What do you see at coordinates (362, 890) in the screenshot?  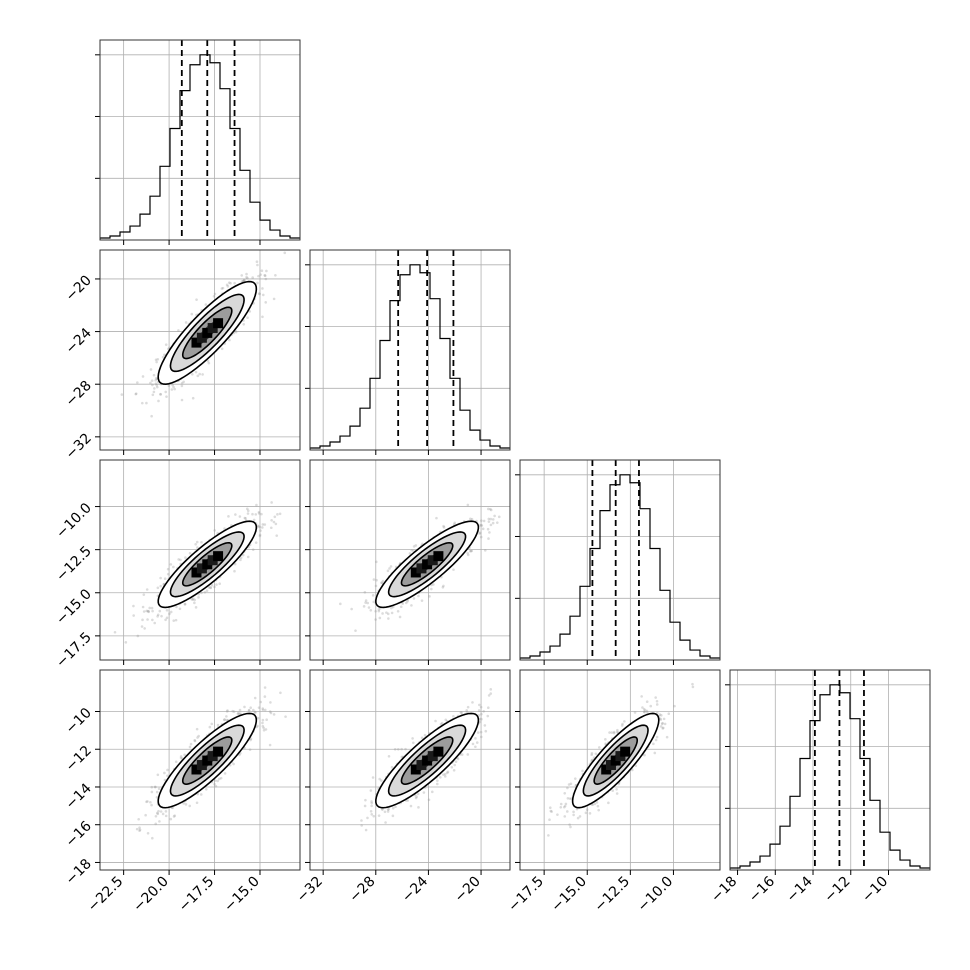 I see `xtick-label: −28` at bounding box center [362, 890].